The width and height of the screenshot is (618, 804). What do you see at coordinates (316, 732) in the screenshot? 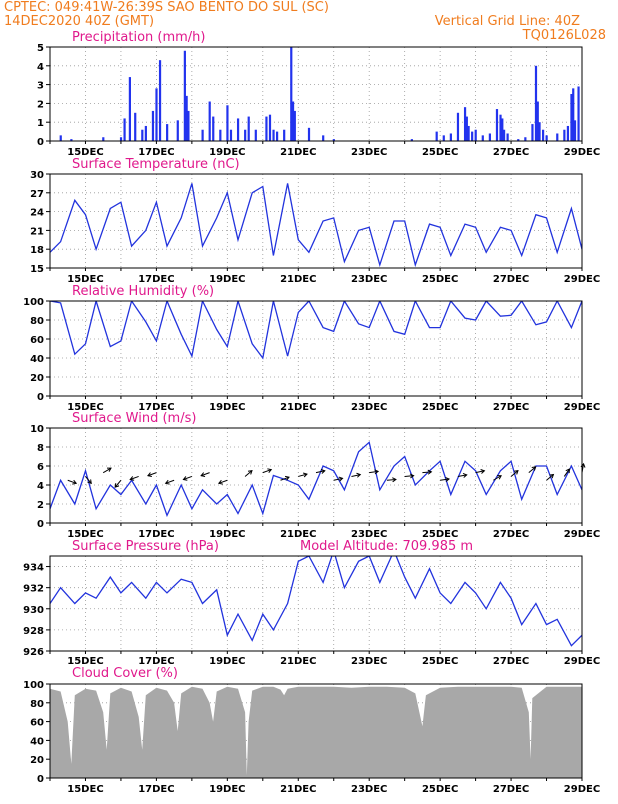
I see `cloud-area` at bounding box center [316, 732].